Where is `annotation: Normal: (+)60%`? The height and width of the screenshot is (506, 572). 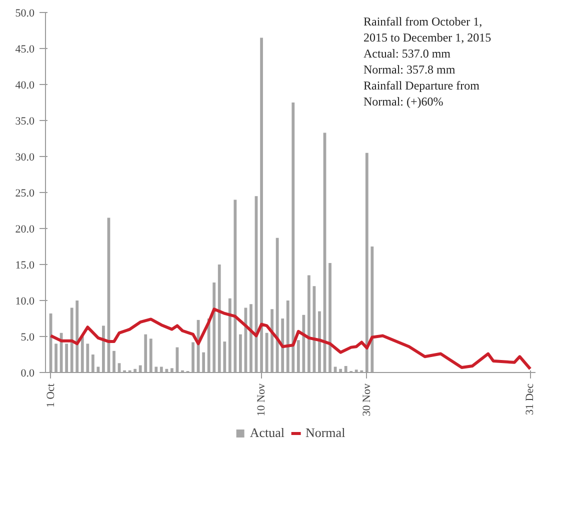
annotation: Normal: (+)60% is located at coordinates (404, 101).